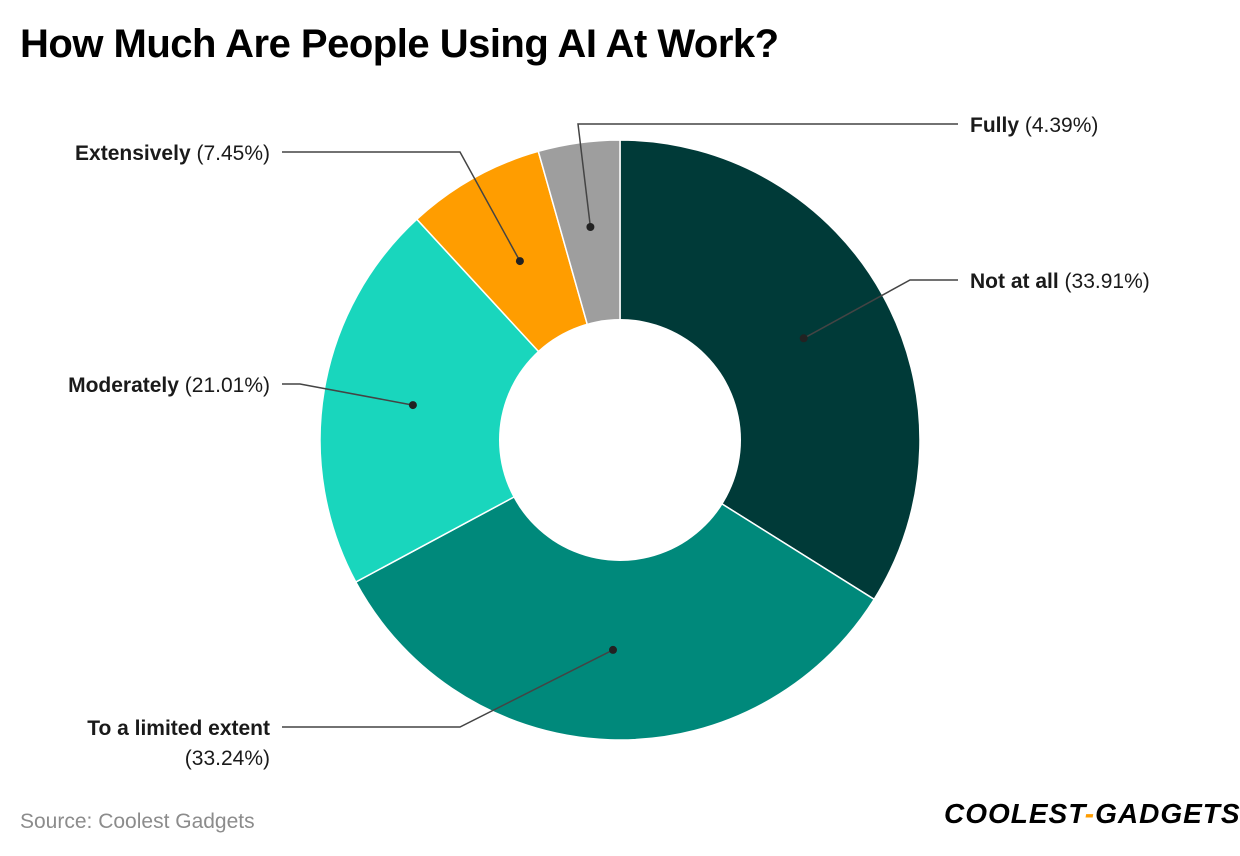  What do you see at coordinates (615, 590) in the screenshot?
I see `slice-to-a-limited-extent` at bounding box center [615, 590].